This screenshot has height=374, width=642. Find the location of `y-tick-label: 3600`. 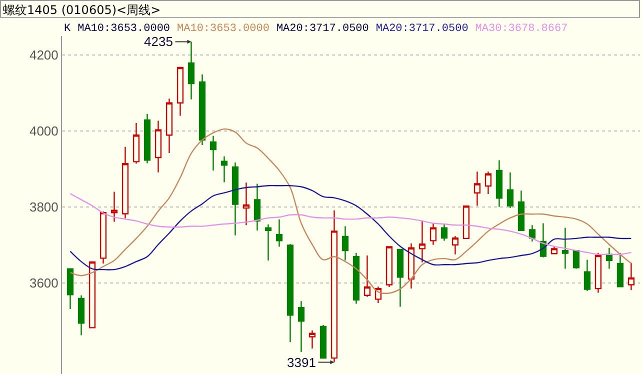

y-tick-label: 3600 is located at coordinates (43, 282).